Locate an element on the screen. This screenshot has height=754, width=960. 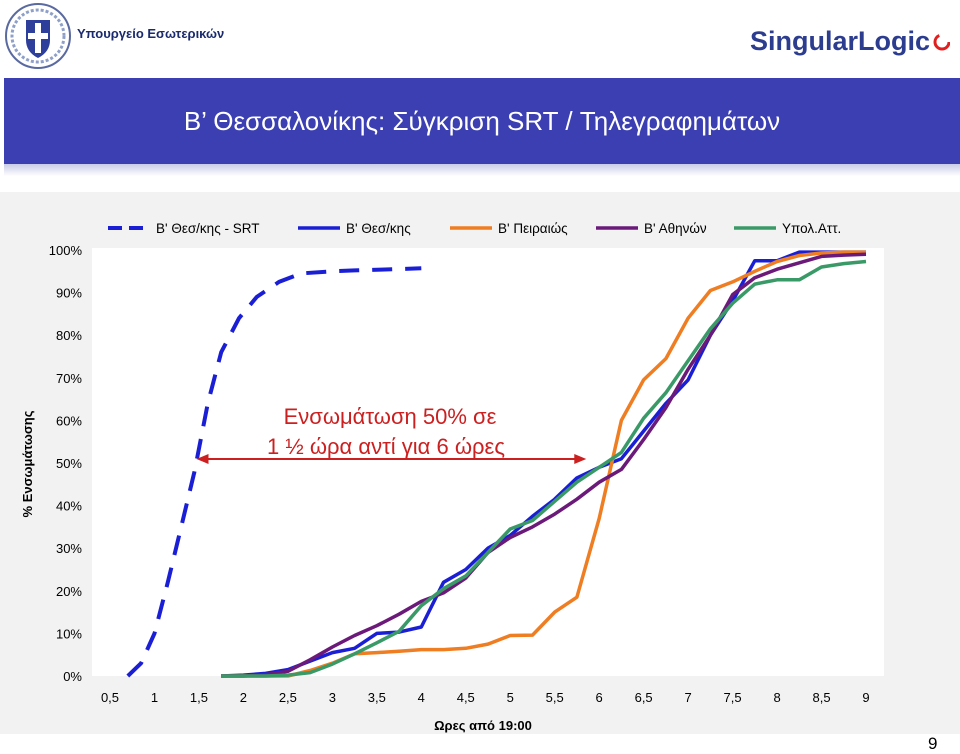
legend-label: Β' Πειραιώς is located at coordinates (533, 228).